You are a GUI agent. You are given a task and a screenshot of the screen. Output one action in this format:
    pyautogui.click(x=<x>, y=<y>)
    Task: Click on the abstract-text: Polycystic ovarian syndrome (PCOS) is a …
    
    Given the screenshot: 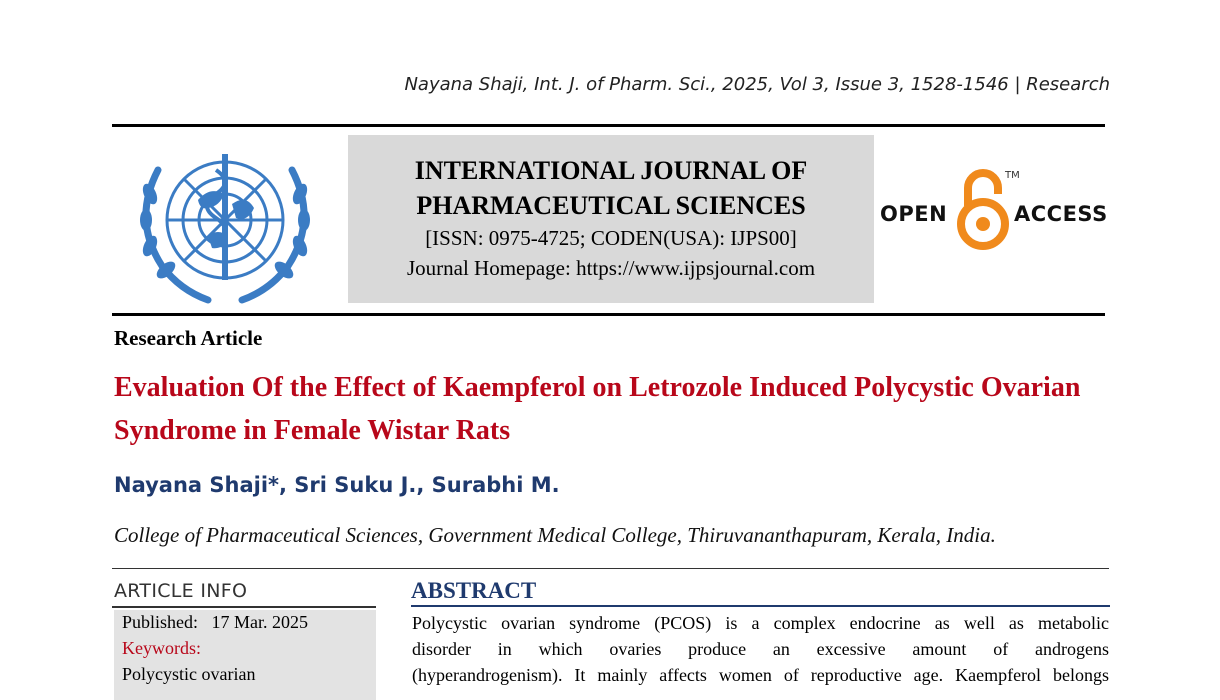 What is the action you would take?
    pyautogui.click(x=760, y=649)
    